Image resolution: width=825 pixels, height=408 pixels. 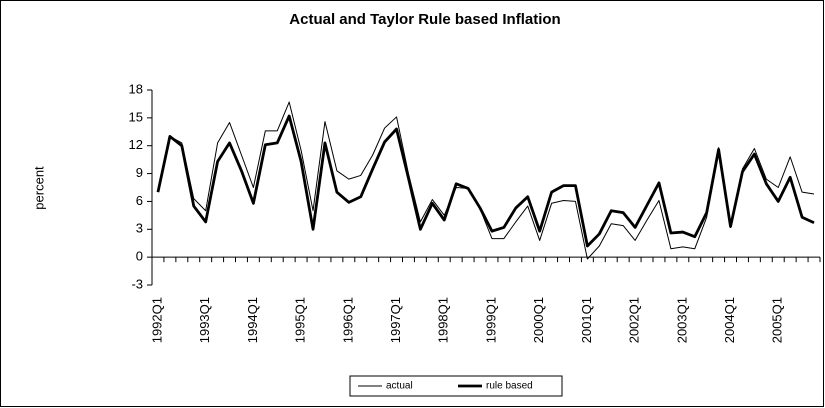 I want to click on x-tick-label: 2005Q1, so click(x=777, y=320).